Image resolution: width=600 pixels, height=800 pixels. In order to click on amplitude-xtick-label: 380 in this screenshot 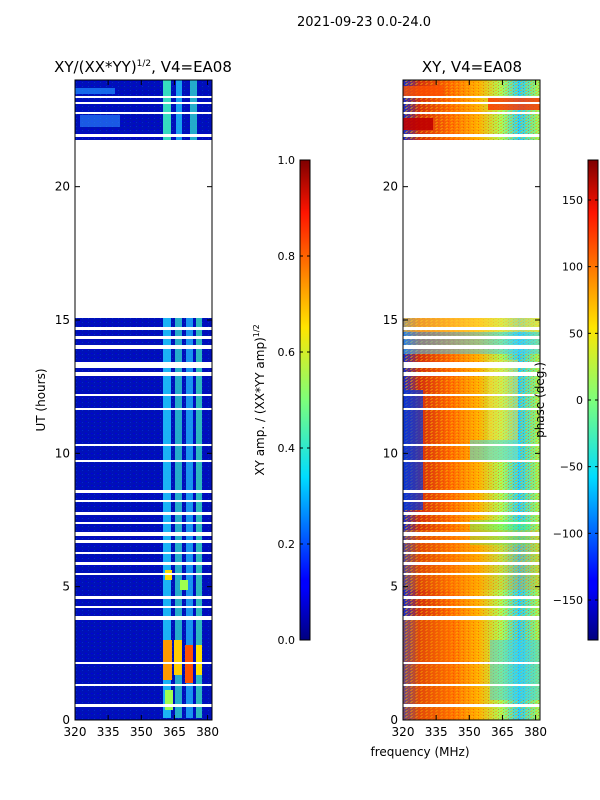, I will do `click(207, 732)`.